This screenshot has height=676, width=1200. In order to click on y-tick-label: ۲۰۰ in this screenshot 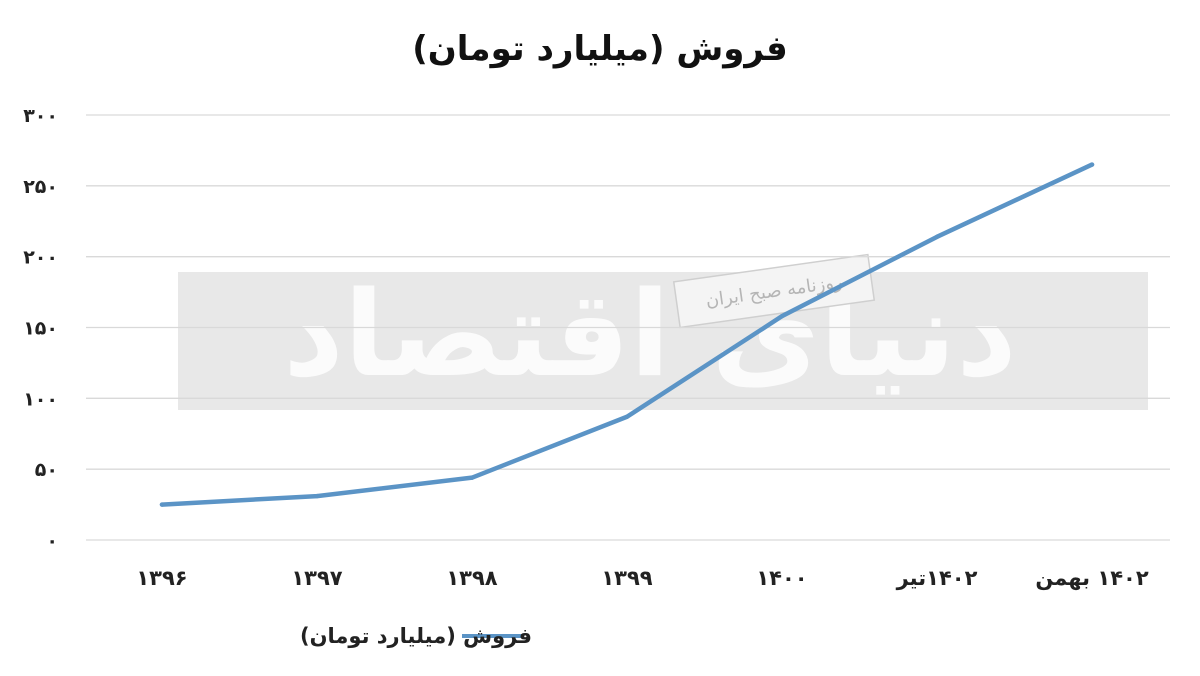, I will do `click(40, 258)`.